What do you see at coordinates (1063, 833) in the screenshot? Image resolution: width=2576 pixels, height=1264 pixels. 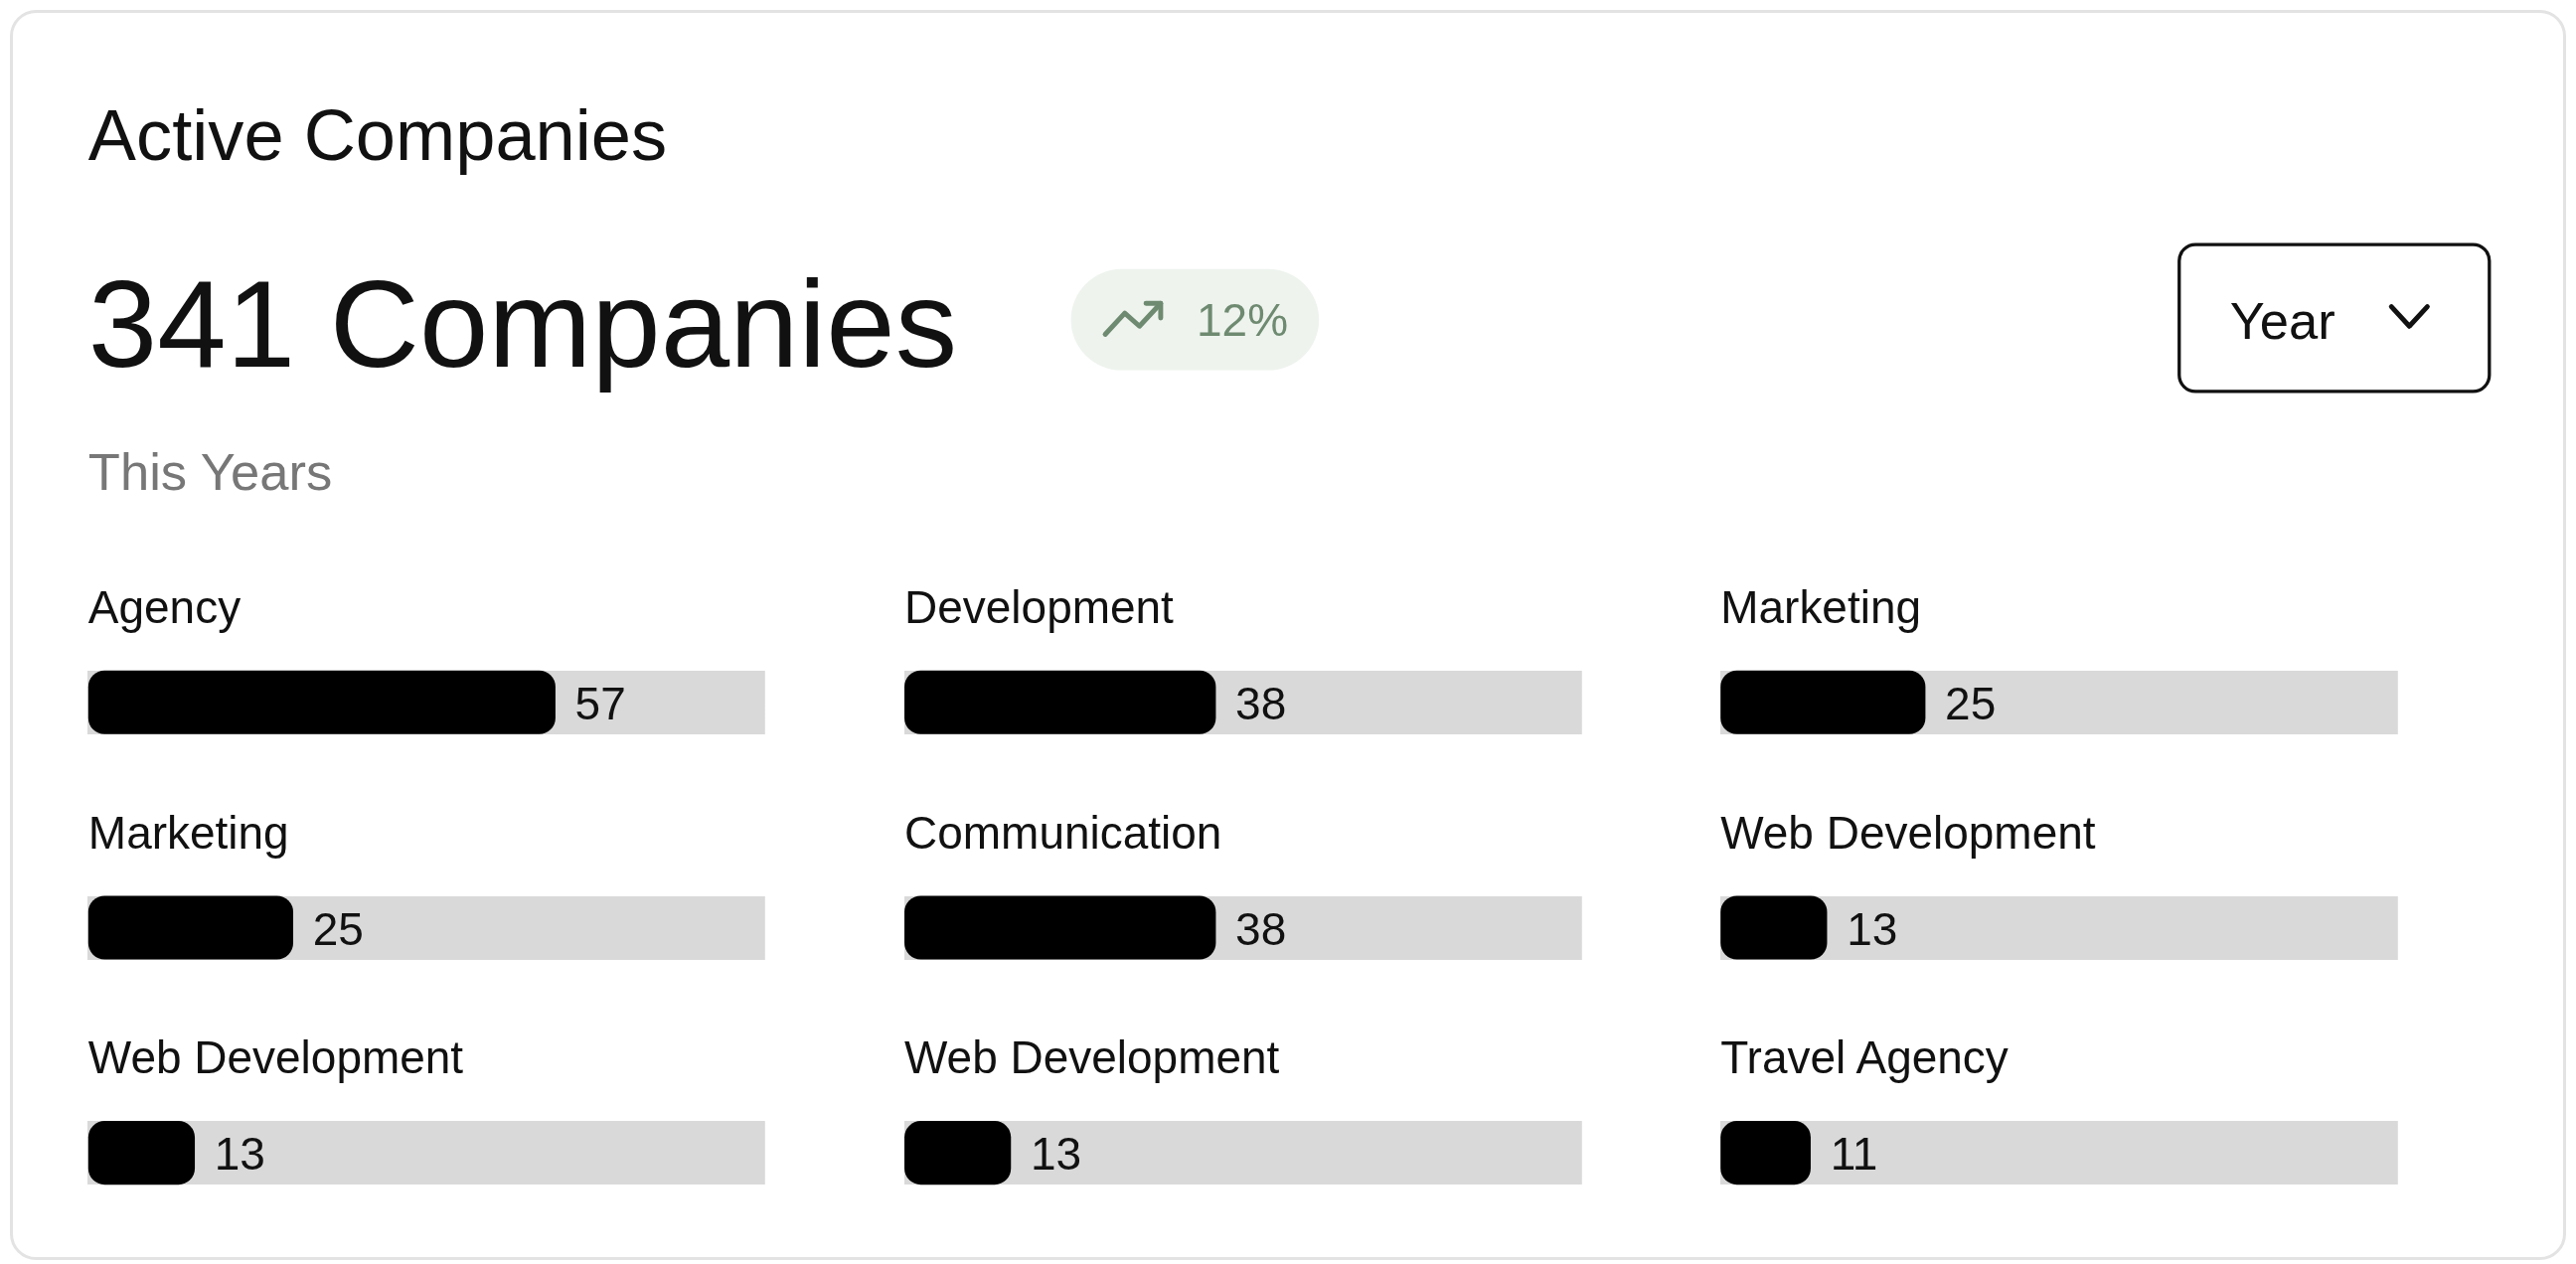 I see `y-tick-label: Communication` at bounding box center [1063, 833].